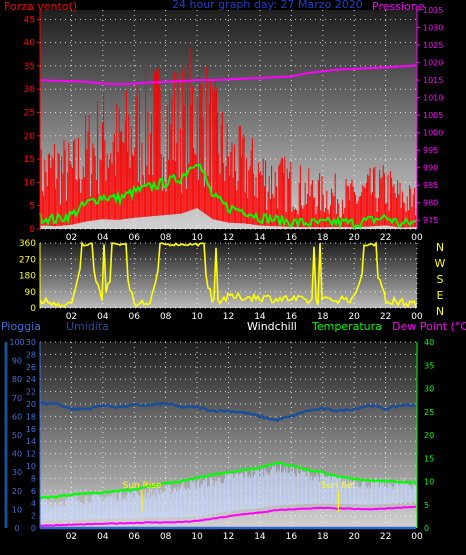 Image resolution: width=466 pixels, height=555 pixels. Describe the element at coordinates (17, 491) in the screenshot. I see `humidity-tick-label: 20` at that location.